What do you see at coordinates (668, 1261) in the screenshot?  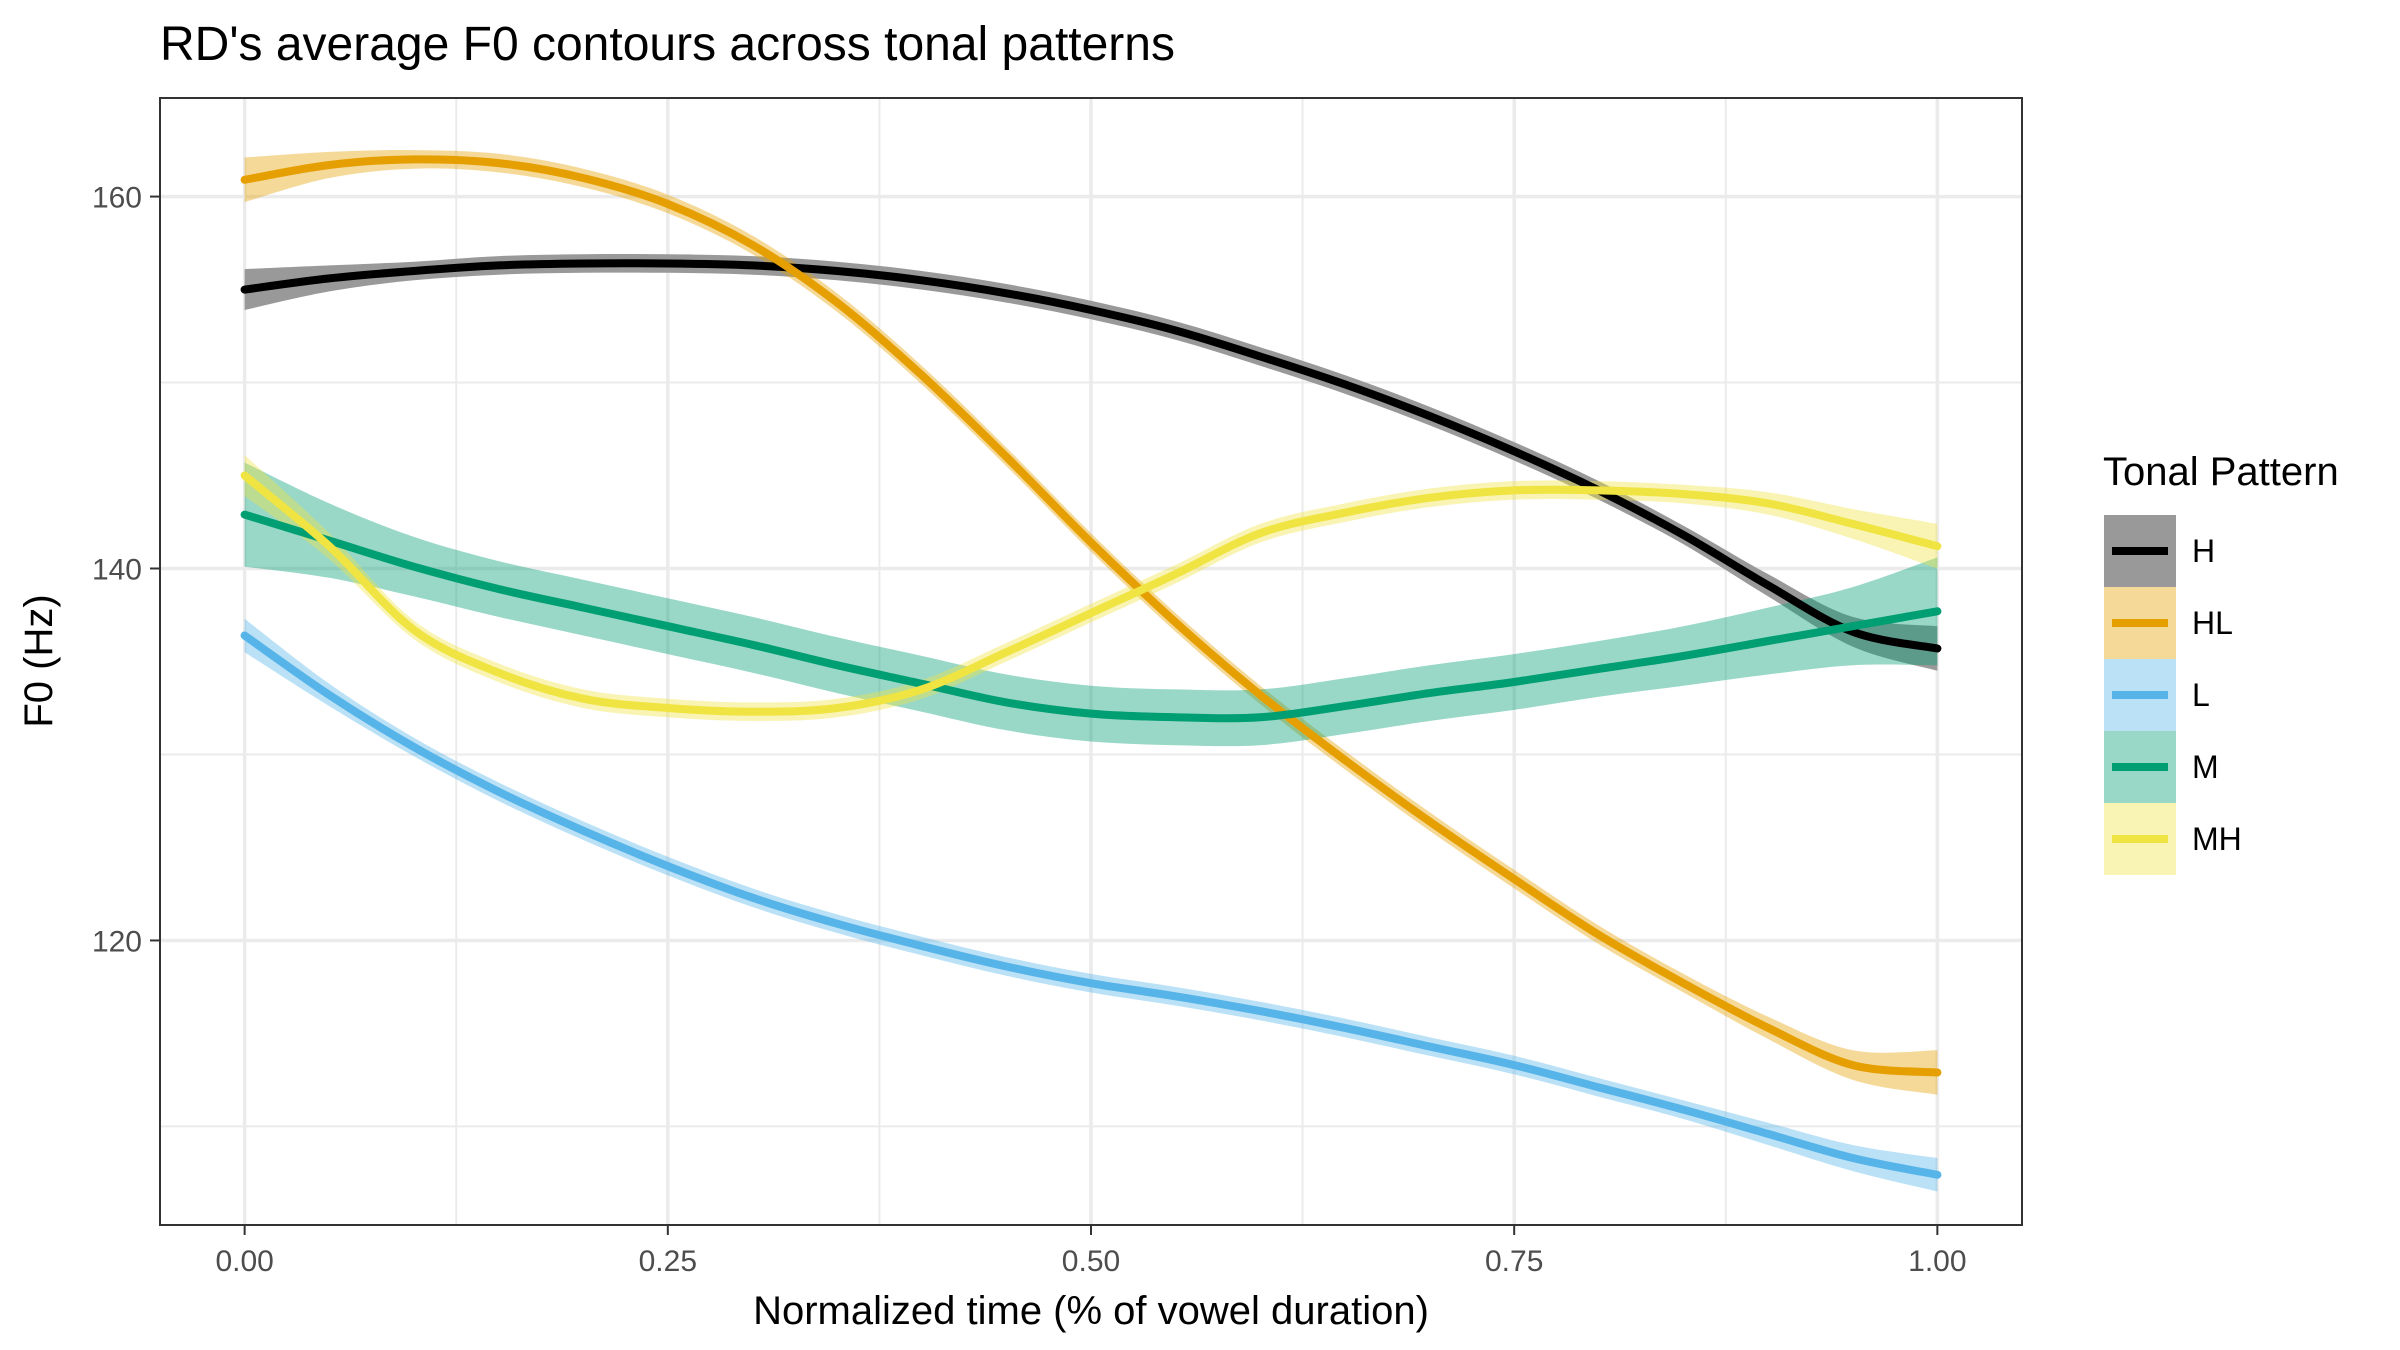 I see `x-tick-label: 0.25` at bounding box center [668, 1261].